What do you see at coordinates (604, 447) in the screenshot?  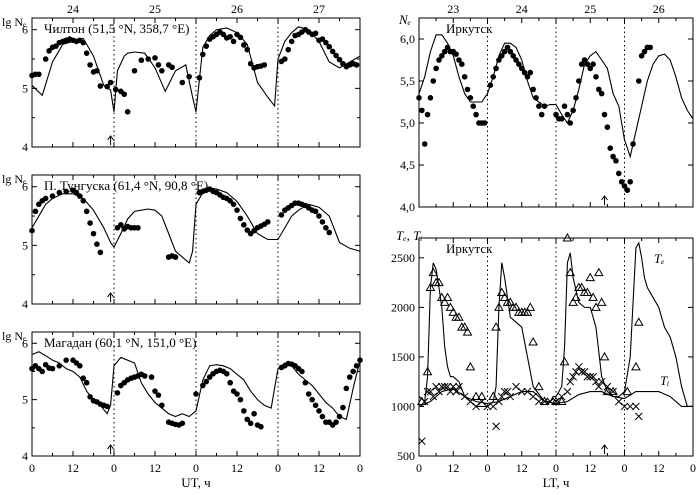 I see `event-arrow-head` at bounding box center [604, 447].